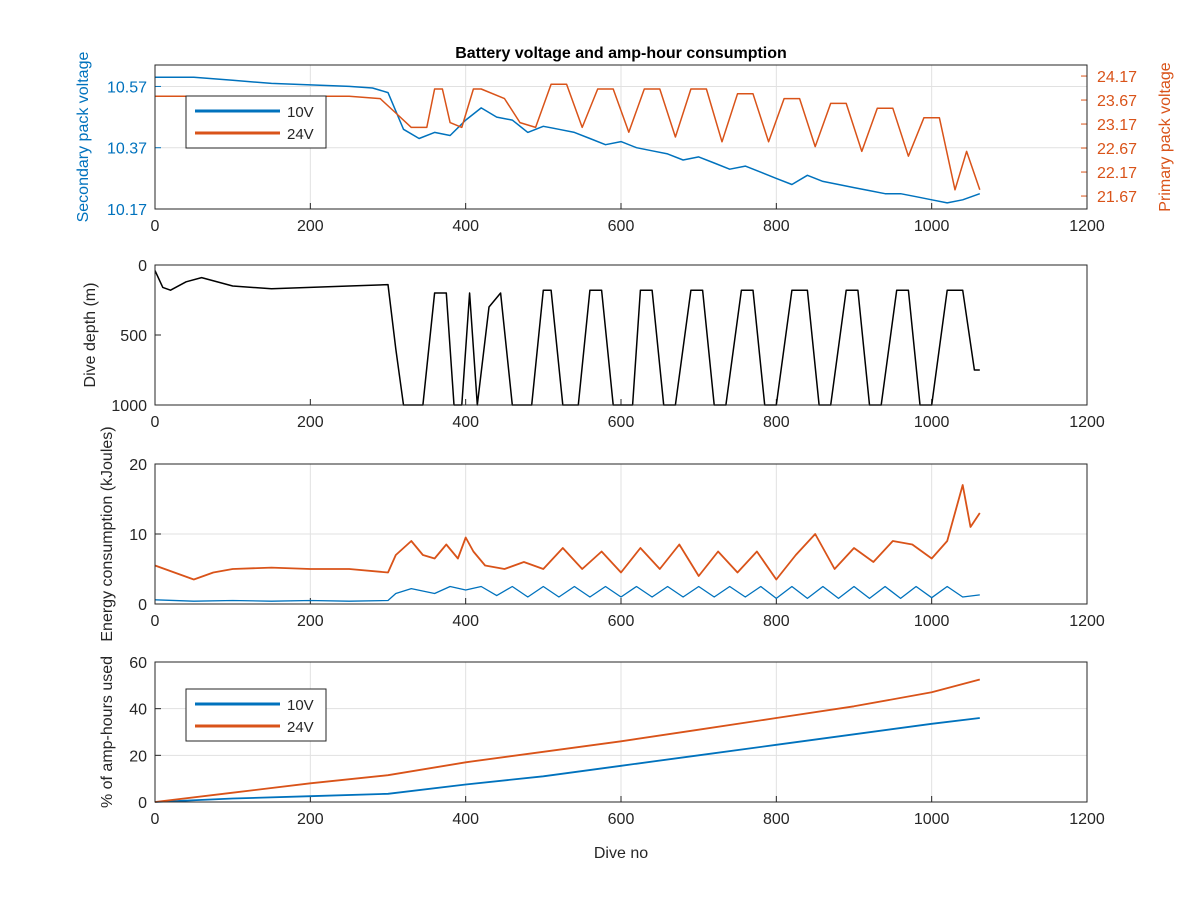  Describe the element at coordinates (621, 853) in the screenshot. I see `x-axis-label: Dive no` at that location.